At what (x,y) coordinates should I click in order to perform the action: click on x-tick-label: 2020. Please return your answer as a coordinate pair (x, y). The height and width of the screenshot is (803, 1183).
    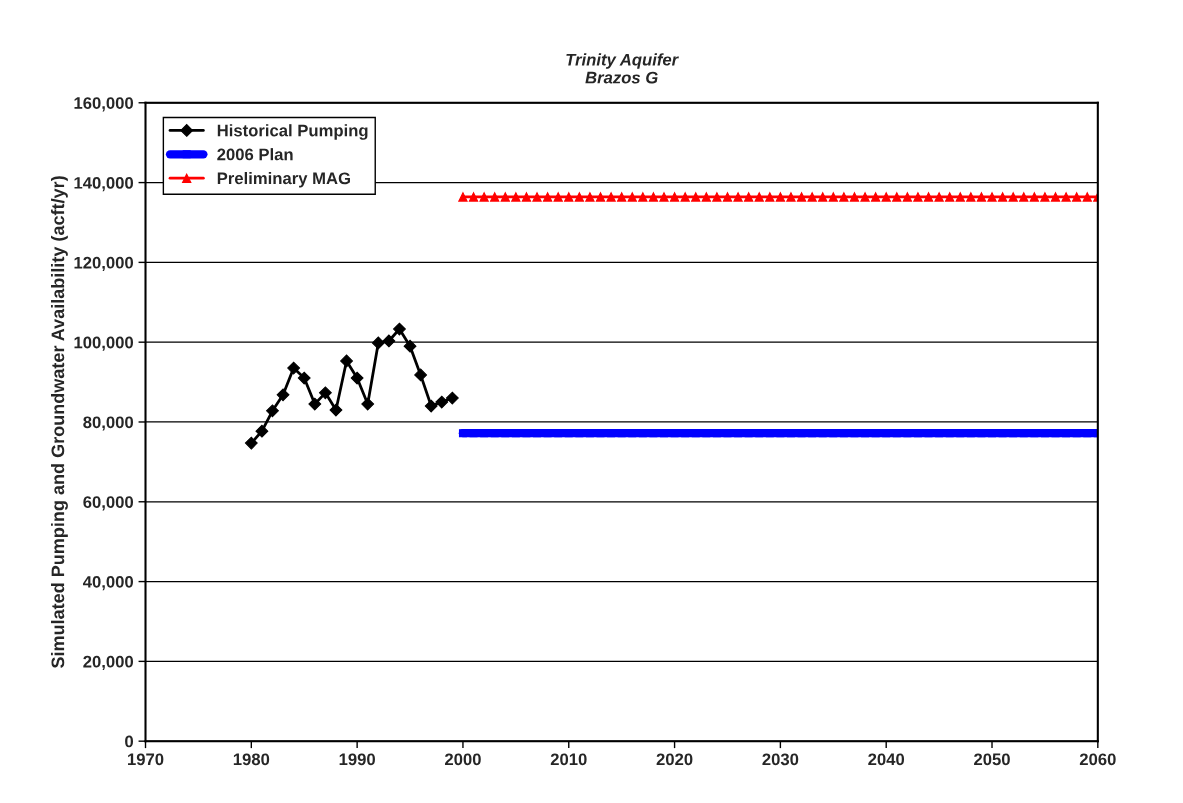
    Looking at the image, I should click on (674, 759).